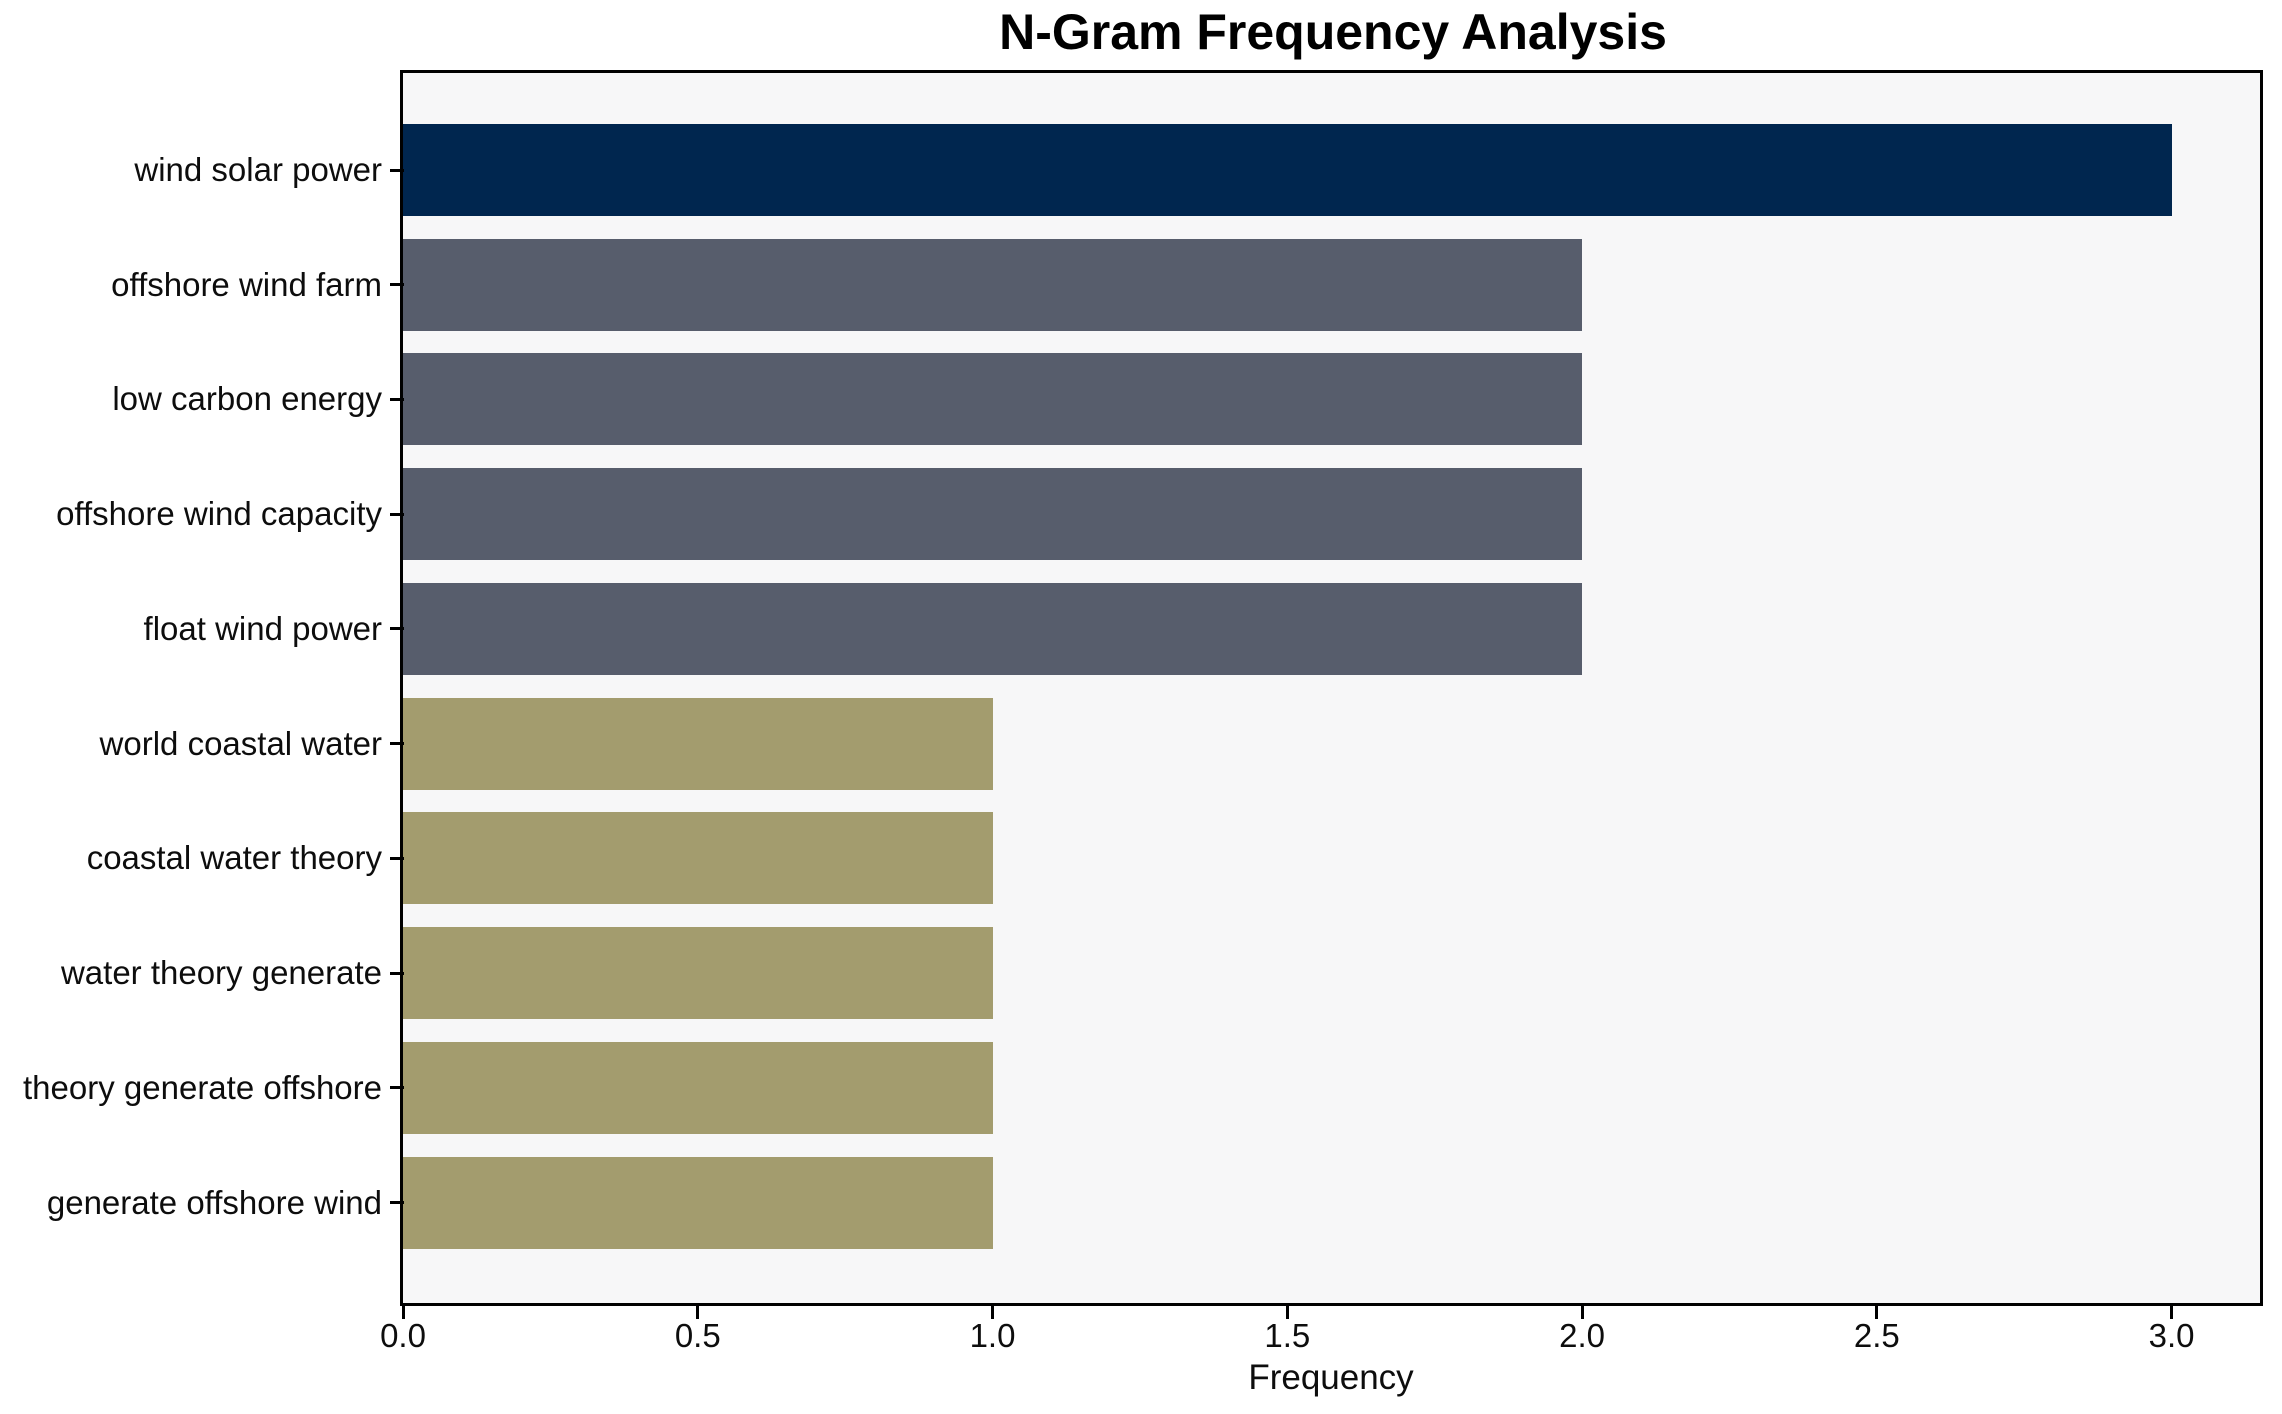 The width and height of the screenshot is (2282, 1414). I want to click on y-axis-category-label: float wind power, so click(262, 628).